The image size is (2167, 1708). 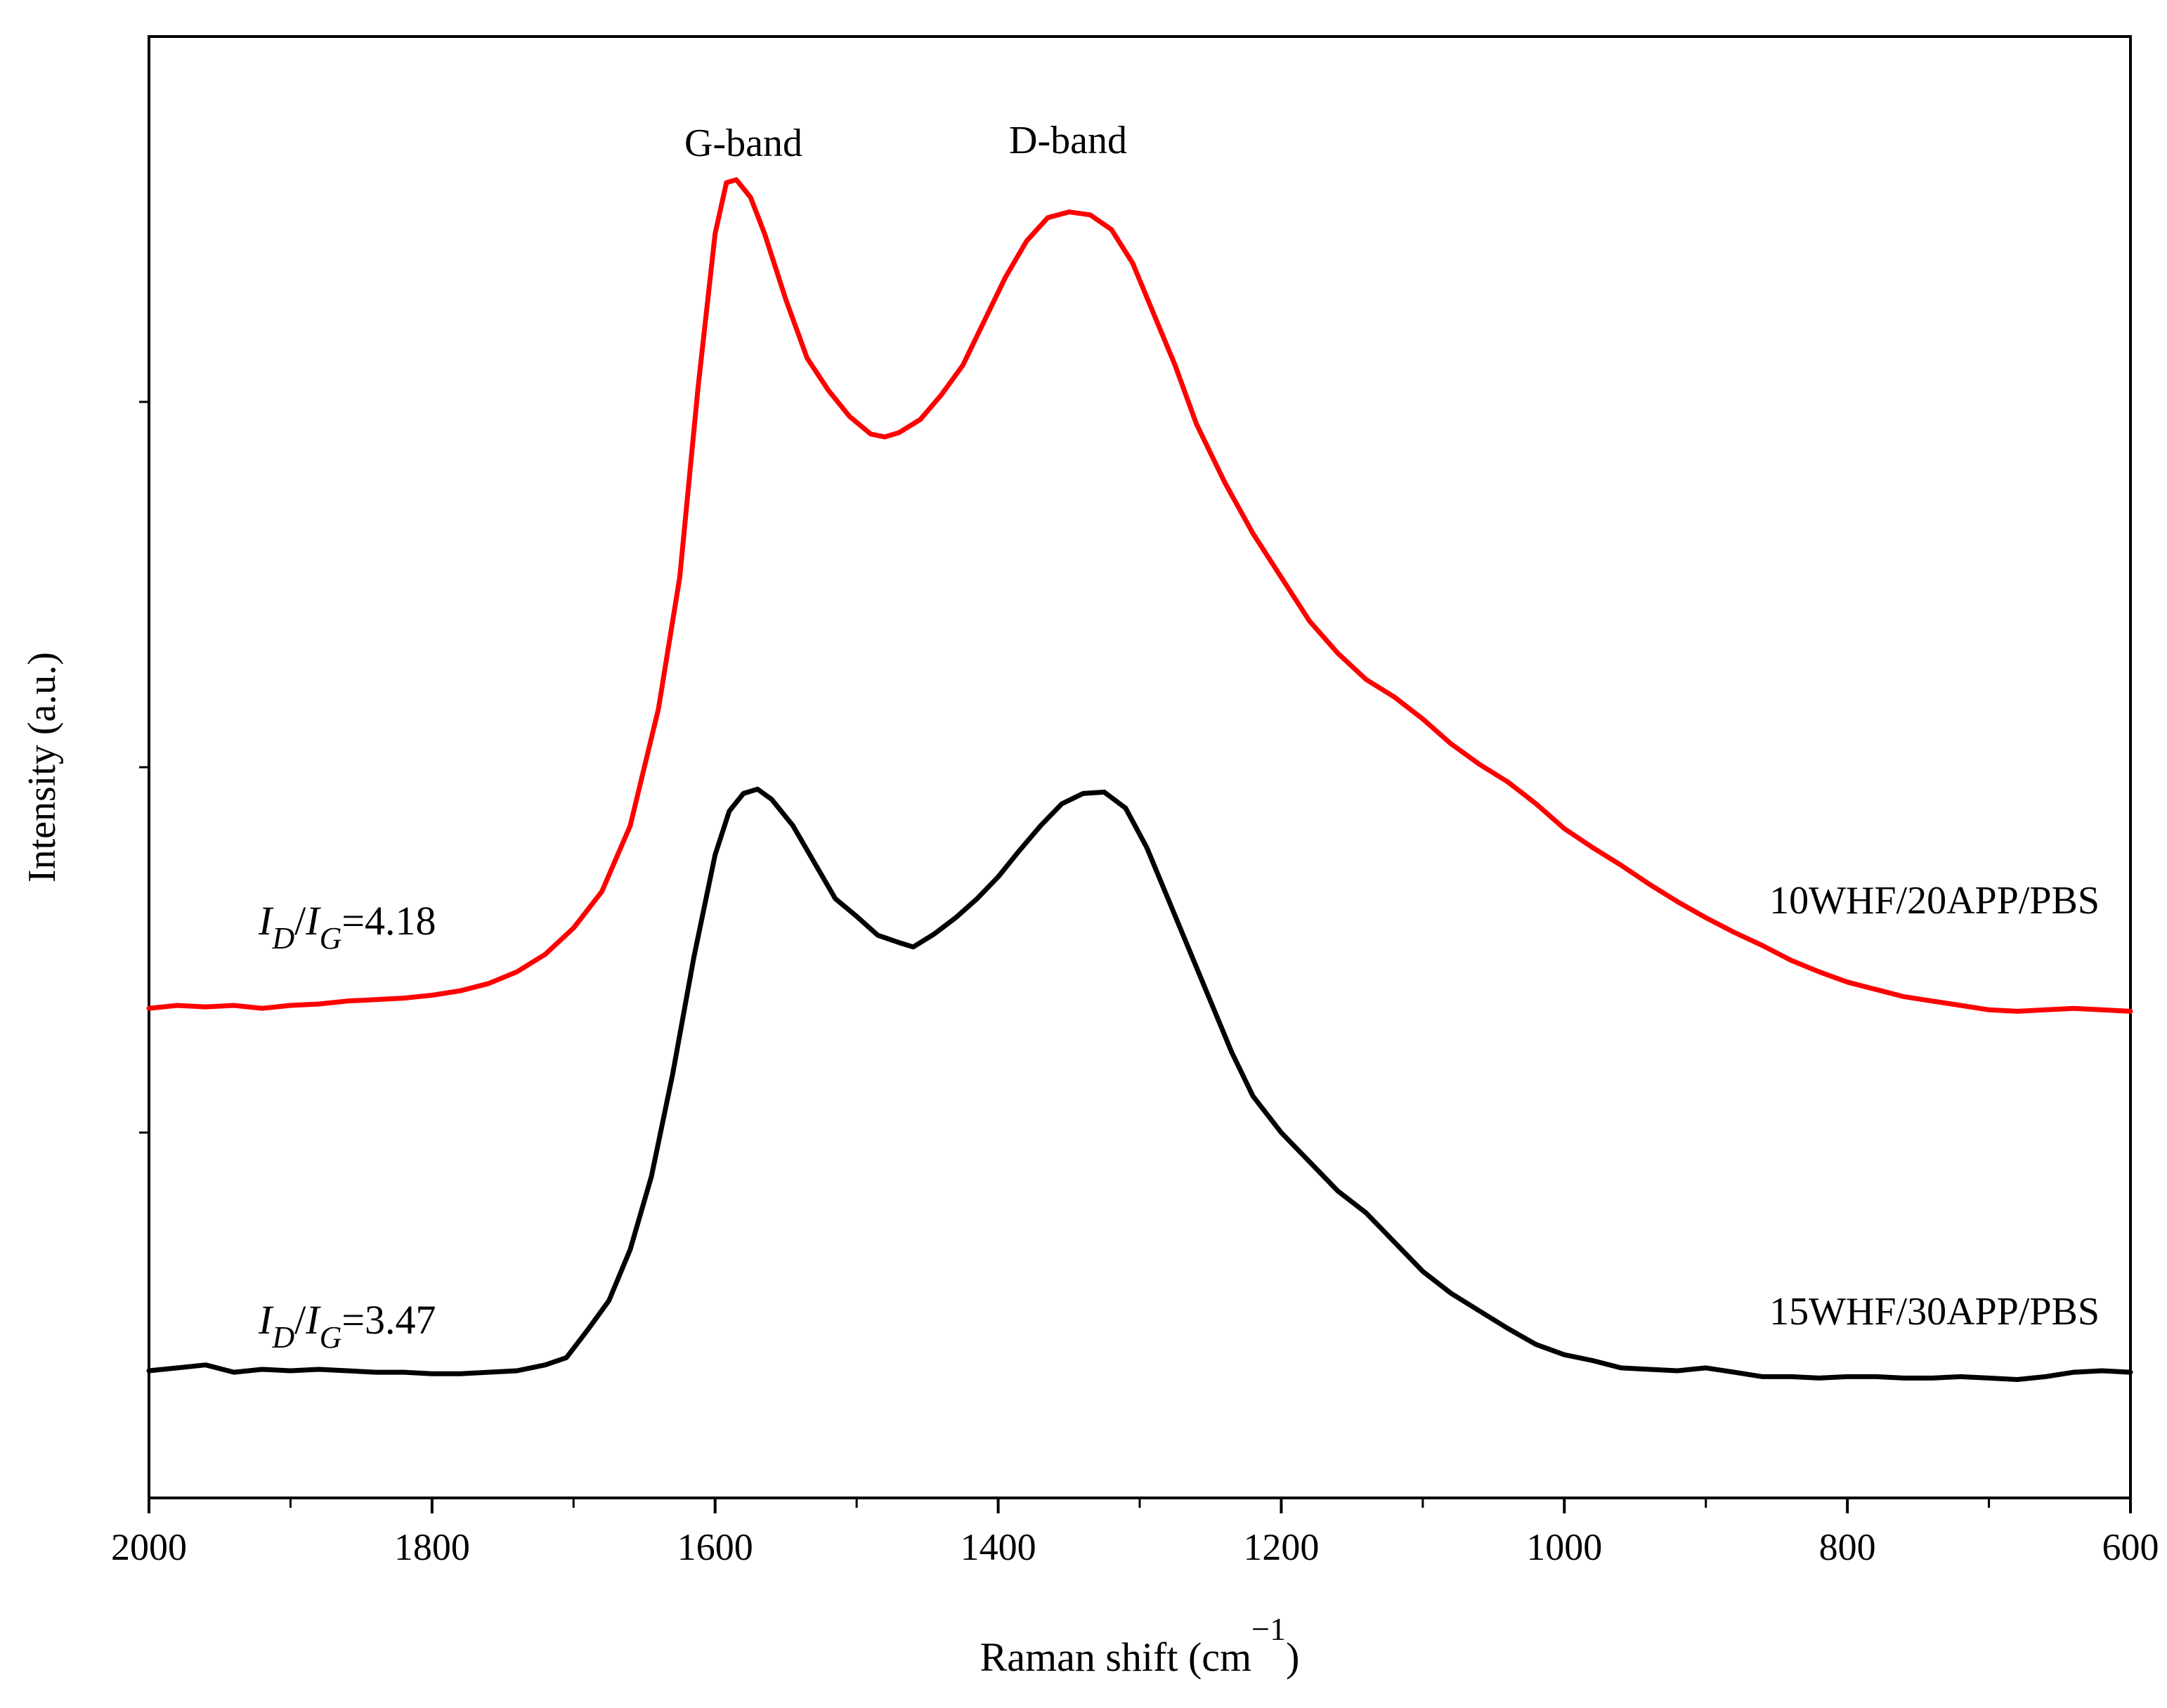 I want to click on ratio-label-15whf-ig: I, so click(x=313, y=1320).